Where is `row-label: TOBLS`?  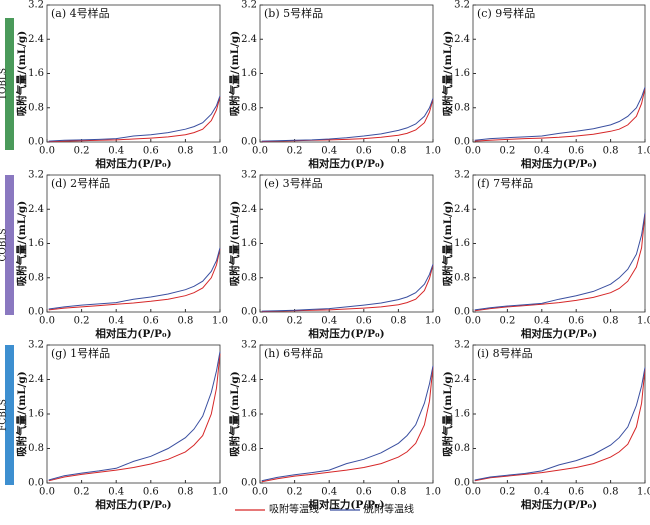 row-label: TOBLS is located at coordinates (4, 84).